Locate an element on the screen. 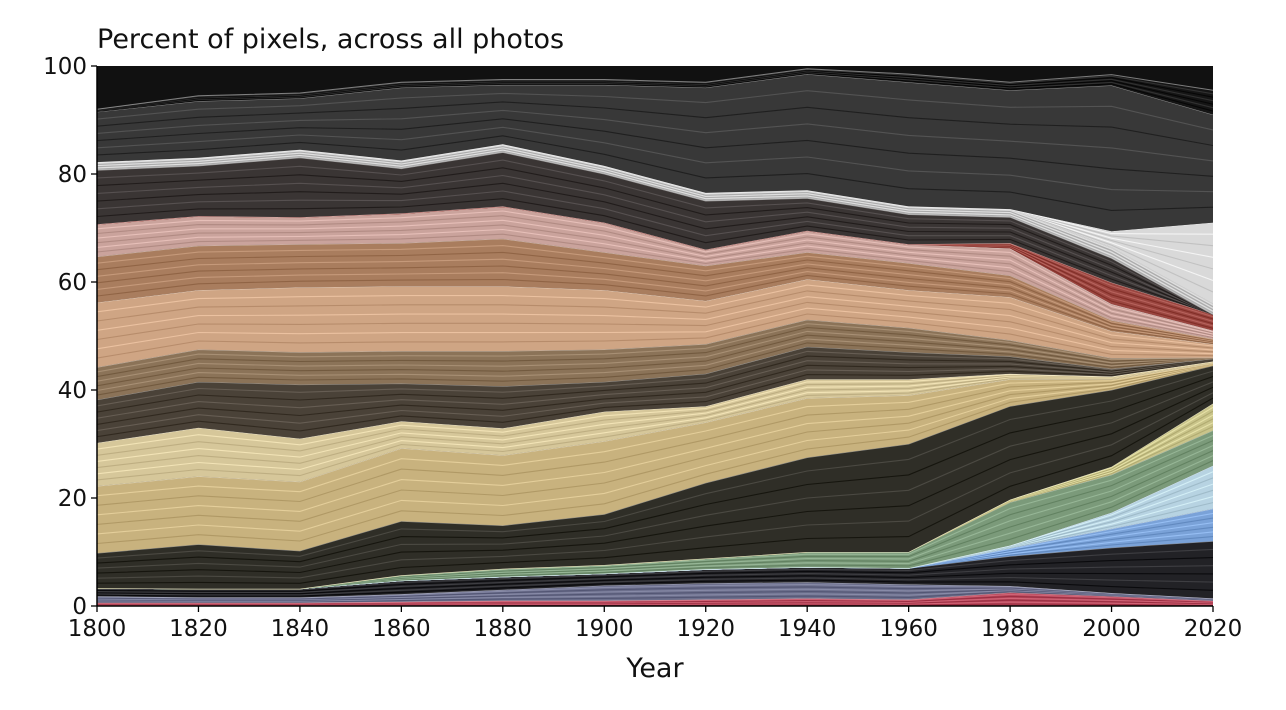  series-boundary is located at coordinates (655, 89).